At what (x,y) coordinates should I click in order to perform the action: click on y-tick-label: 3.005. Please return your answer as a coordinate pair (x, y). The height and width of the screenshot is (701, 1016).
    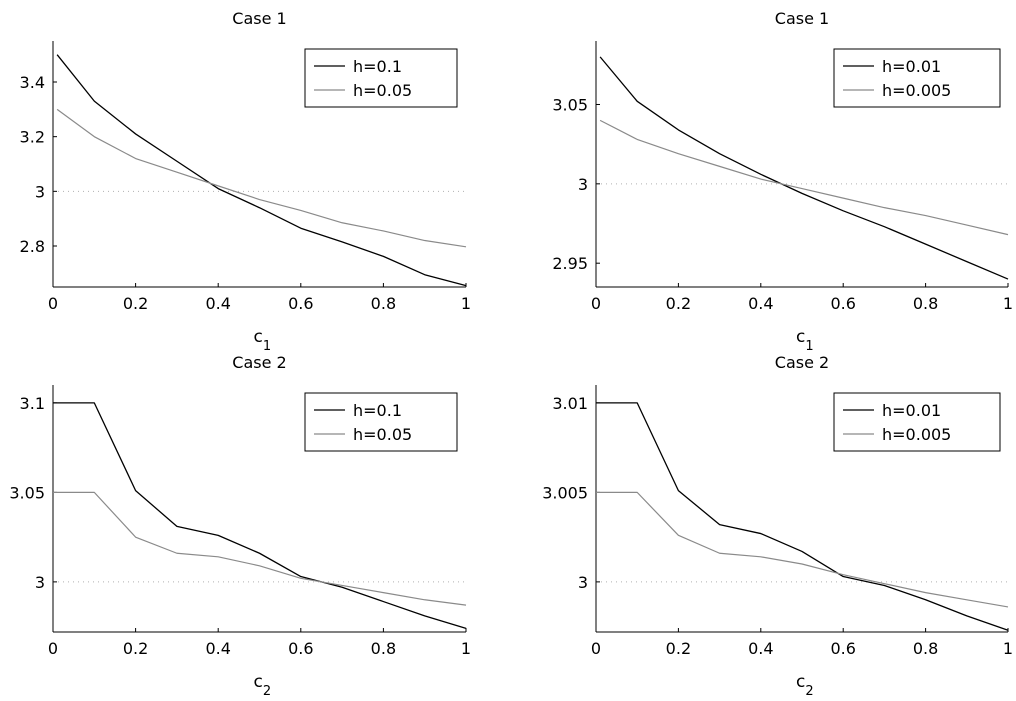
    Looking at the image, I should click on (565, 492).